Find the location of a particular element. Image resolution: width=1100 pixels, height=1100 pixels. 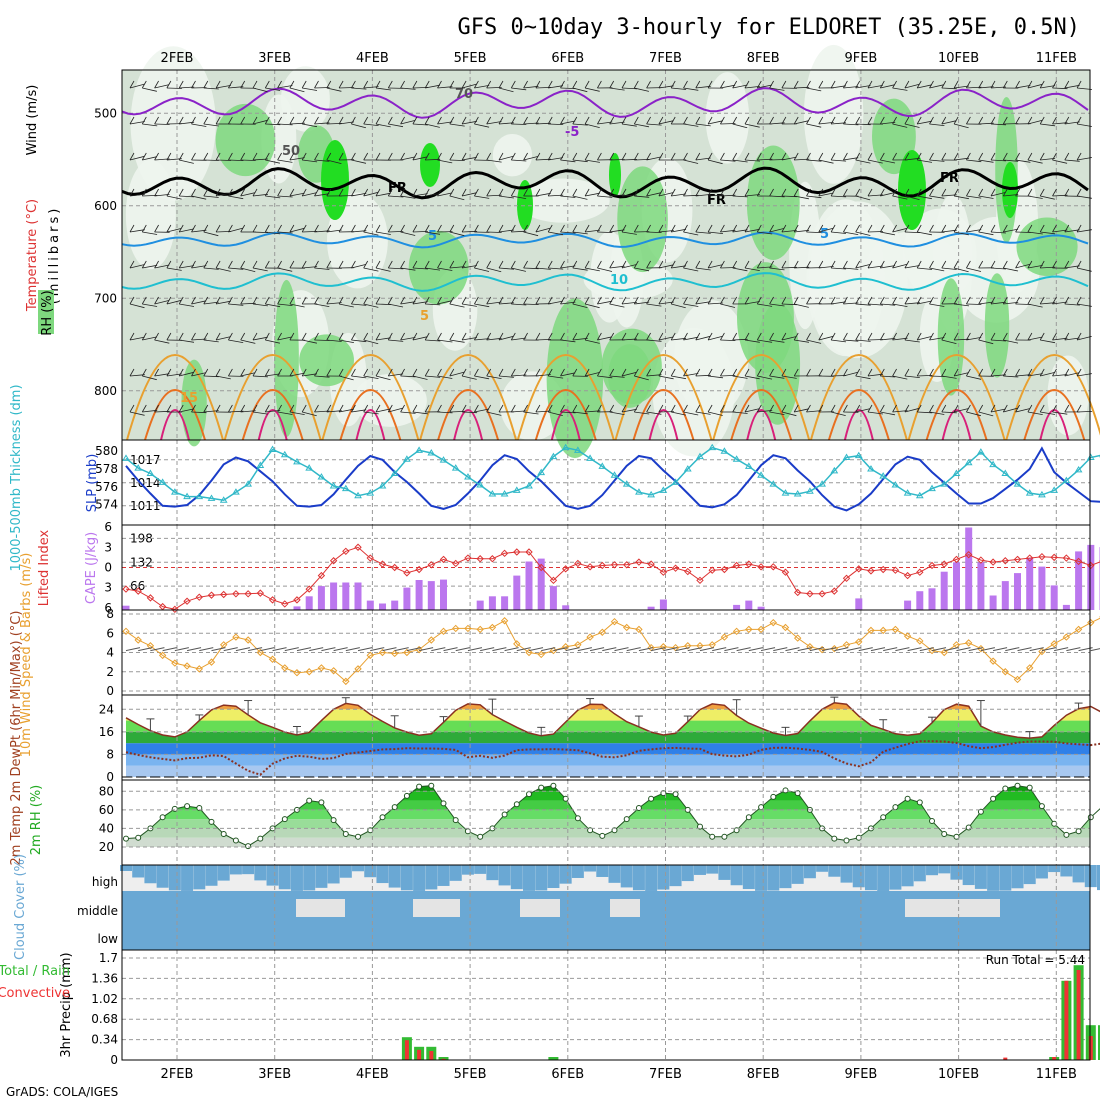

run-total-label: Run Total = 5.44 is located at coordinates (1035, 960).